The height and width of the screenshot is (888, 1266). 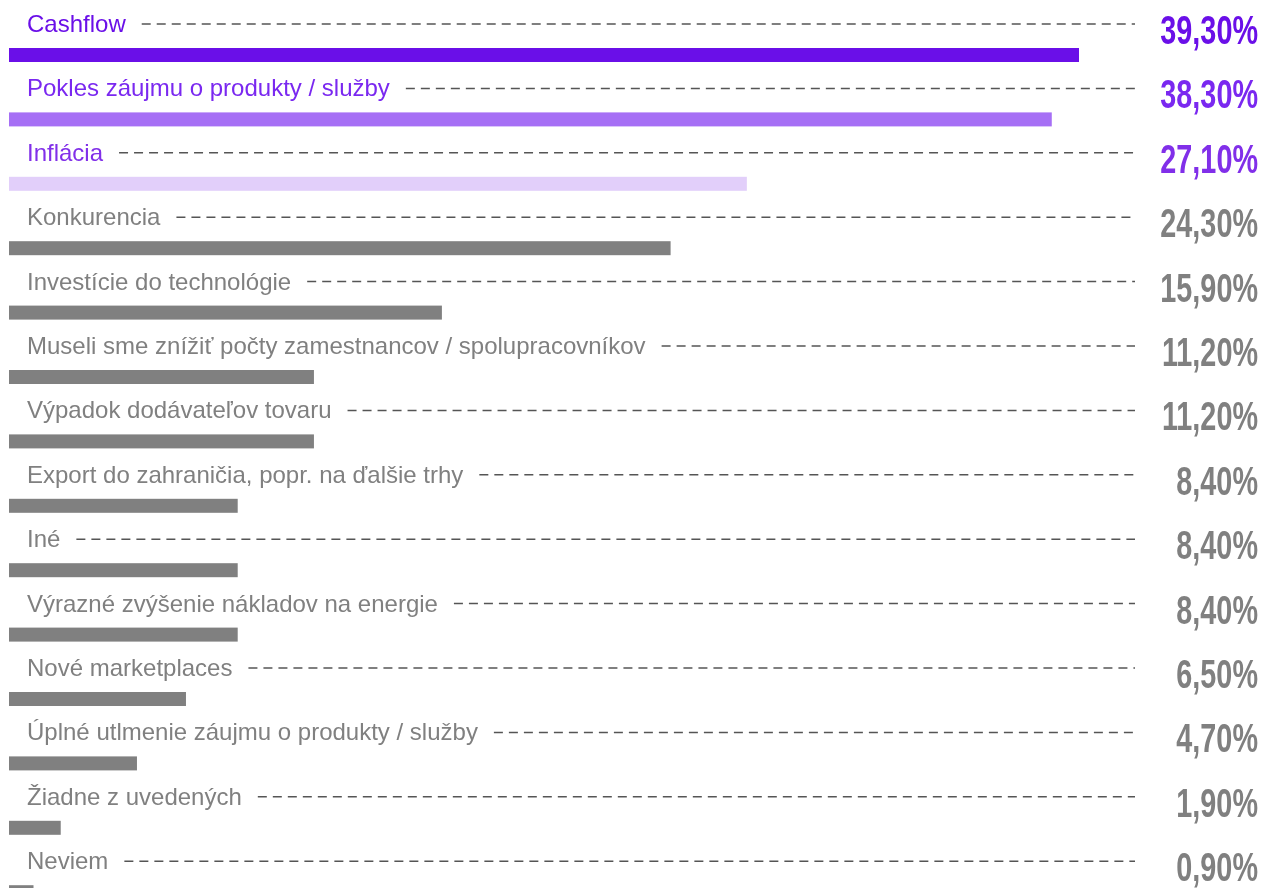 I want to click on y-tick-label: Výpadok dodávateľov tovaru, so click(x=179, y=410).